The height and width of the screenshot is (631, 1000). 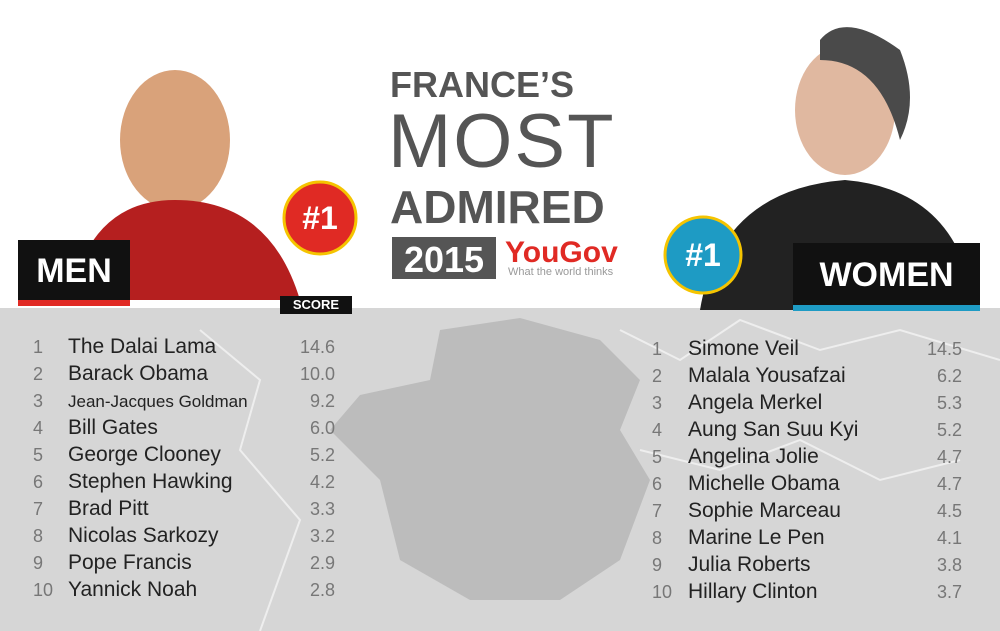 I want to click on name: Sophie Marceau, so click(x=764, y=510).